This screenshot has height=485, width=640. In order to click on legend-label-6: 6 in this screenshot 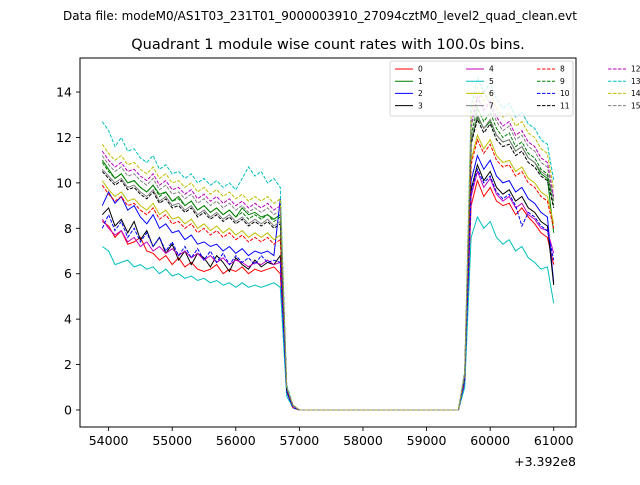, I will do `click(491, 93)`.